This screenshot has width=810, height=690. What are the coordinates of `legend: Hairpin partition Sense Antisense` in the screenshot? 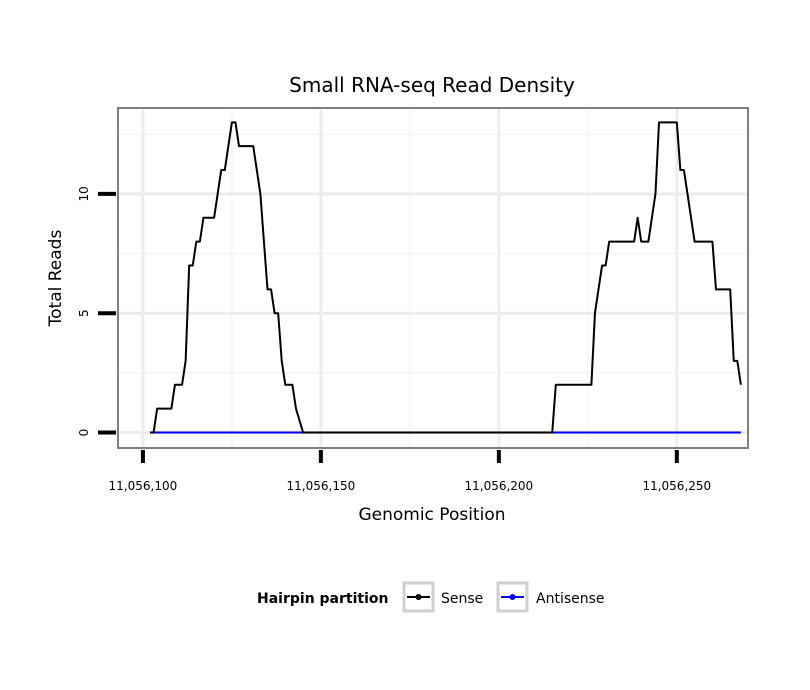 It's located at (431, 597).